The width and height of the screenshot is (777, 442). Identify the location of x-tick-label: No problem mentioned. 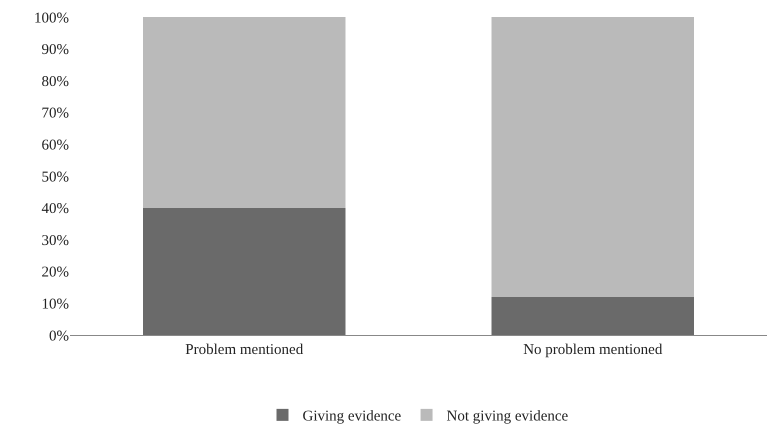
(593, 350).